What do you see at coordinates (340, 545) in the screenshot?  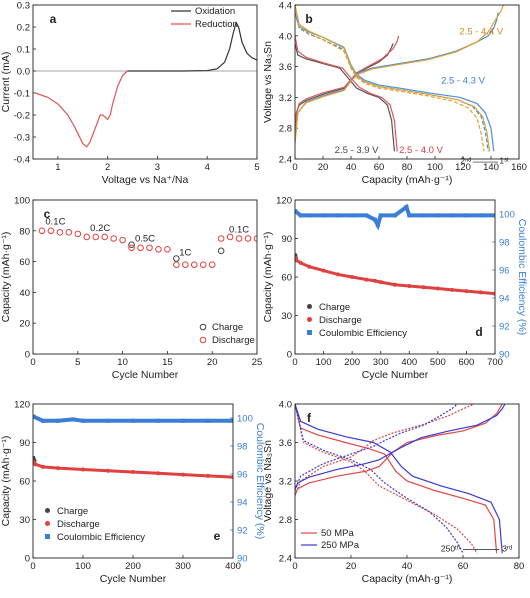 I see `legend-label: 250 MPa` at bounding box center [340, 545].